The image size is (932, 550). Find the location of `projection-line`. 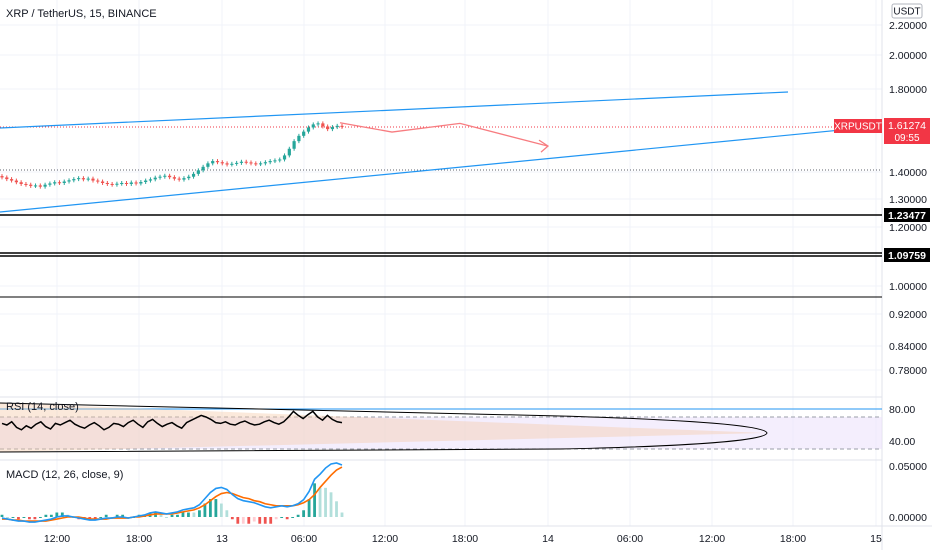

projection-line is located at coordinates (444, 134).